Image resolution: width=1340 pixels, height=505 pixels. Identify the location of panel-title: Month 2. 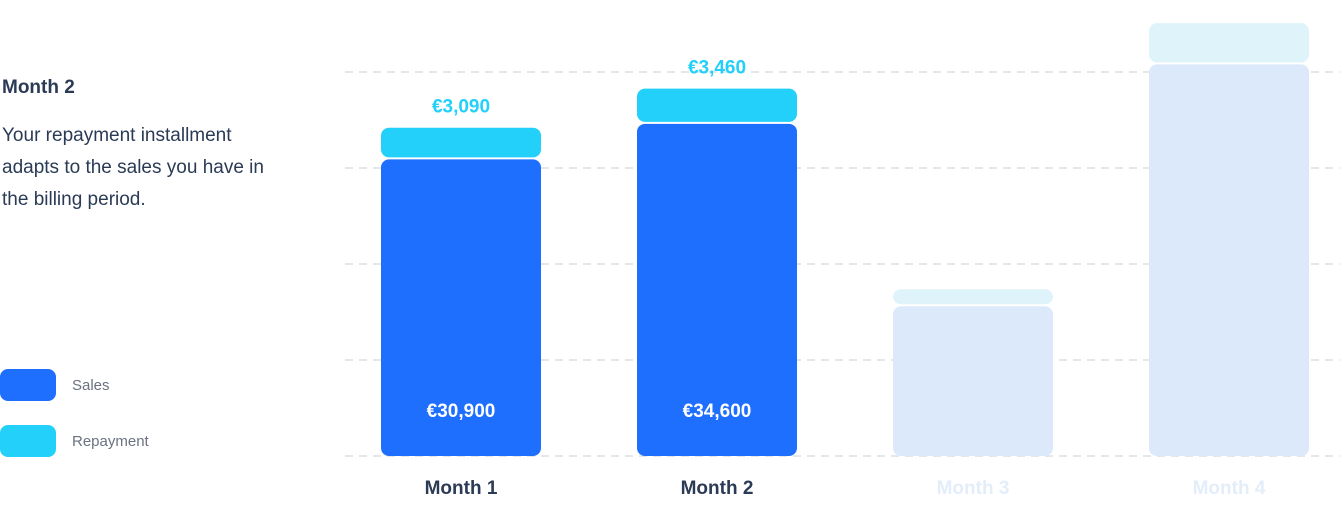
(38, 87).